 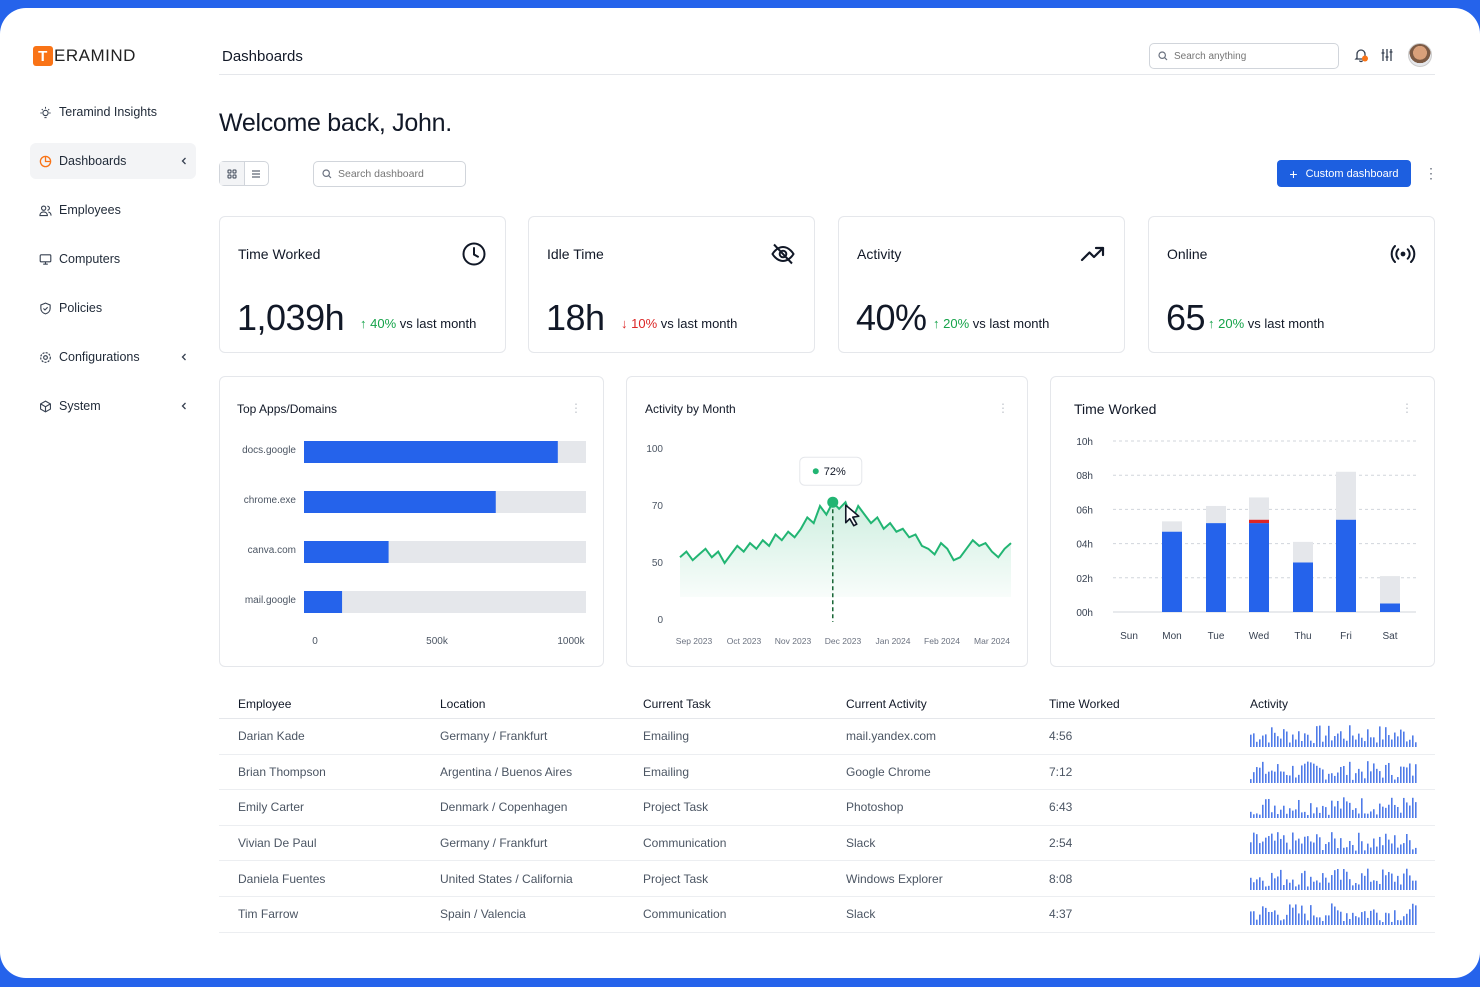 What do you see at coordinates (113, 210) in the screenshot?
I see `sidebar-item-employees: Employees` at bounding box center [113, 210].